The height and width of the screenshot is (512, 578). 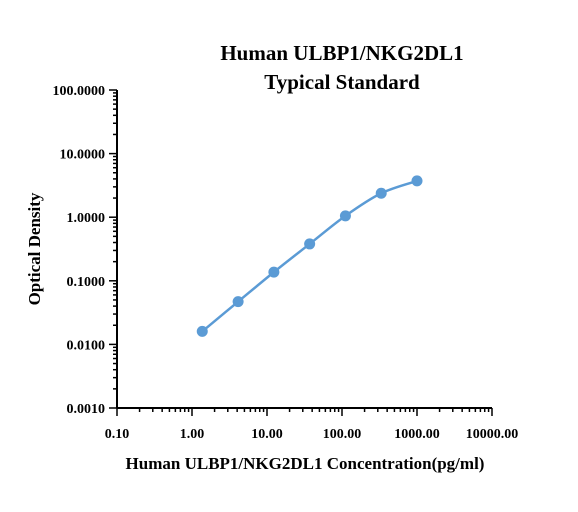 I want to click on y-tick-label: 100.0000, so click(x=79, y=91).